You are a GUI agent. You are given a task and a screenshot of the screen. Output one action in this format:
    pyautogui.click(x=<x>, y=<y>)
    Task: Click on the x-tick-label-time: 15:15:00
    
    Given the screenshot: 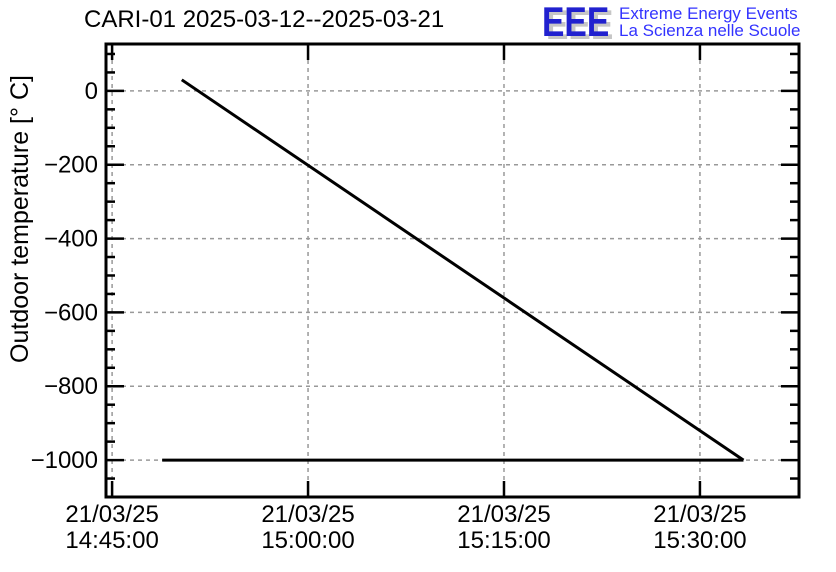 What is the action you would take?
    pyautogui.click(x=503, y=540)
    